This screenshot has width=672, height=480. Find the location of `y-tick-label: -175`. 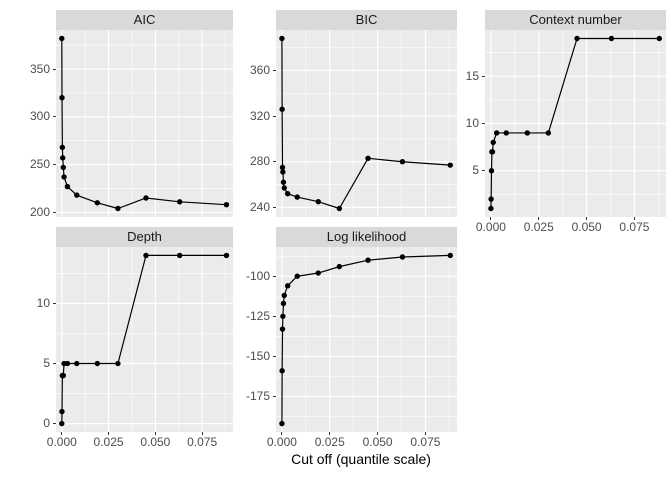

y-tick-label: -175 is located at coordinates (257, 395).